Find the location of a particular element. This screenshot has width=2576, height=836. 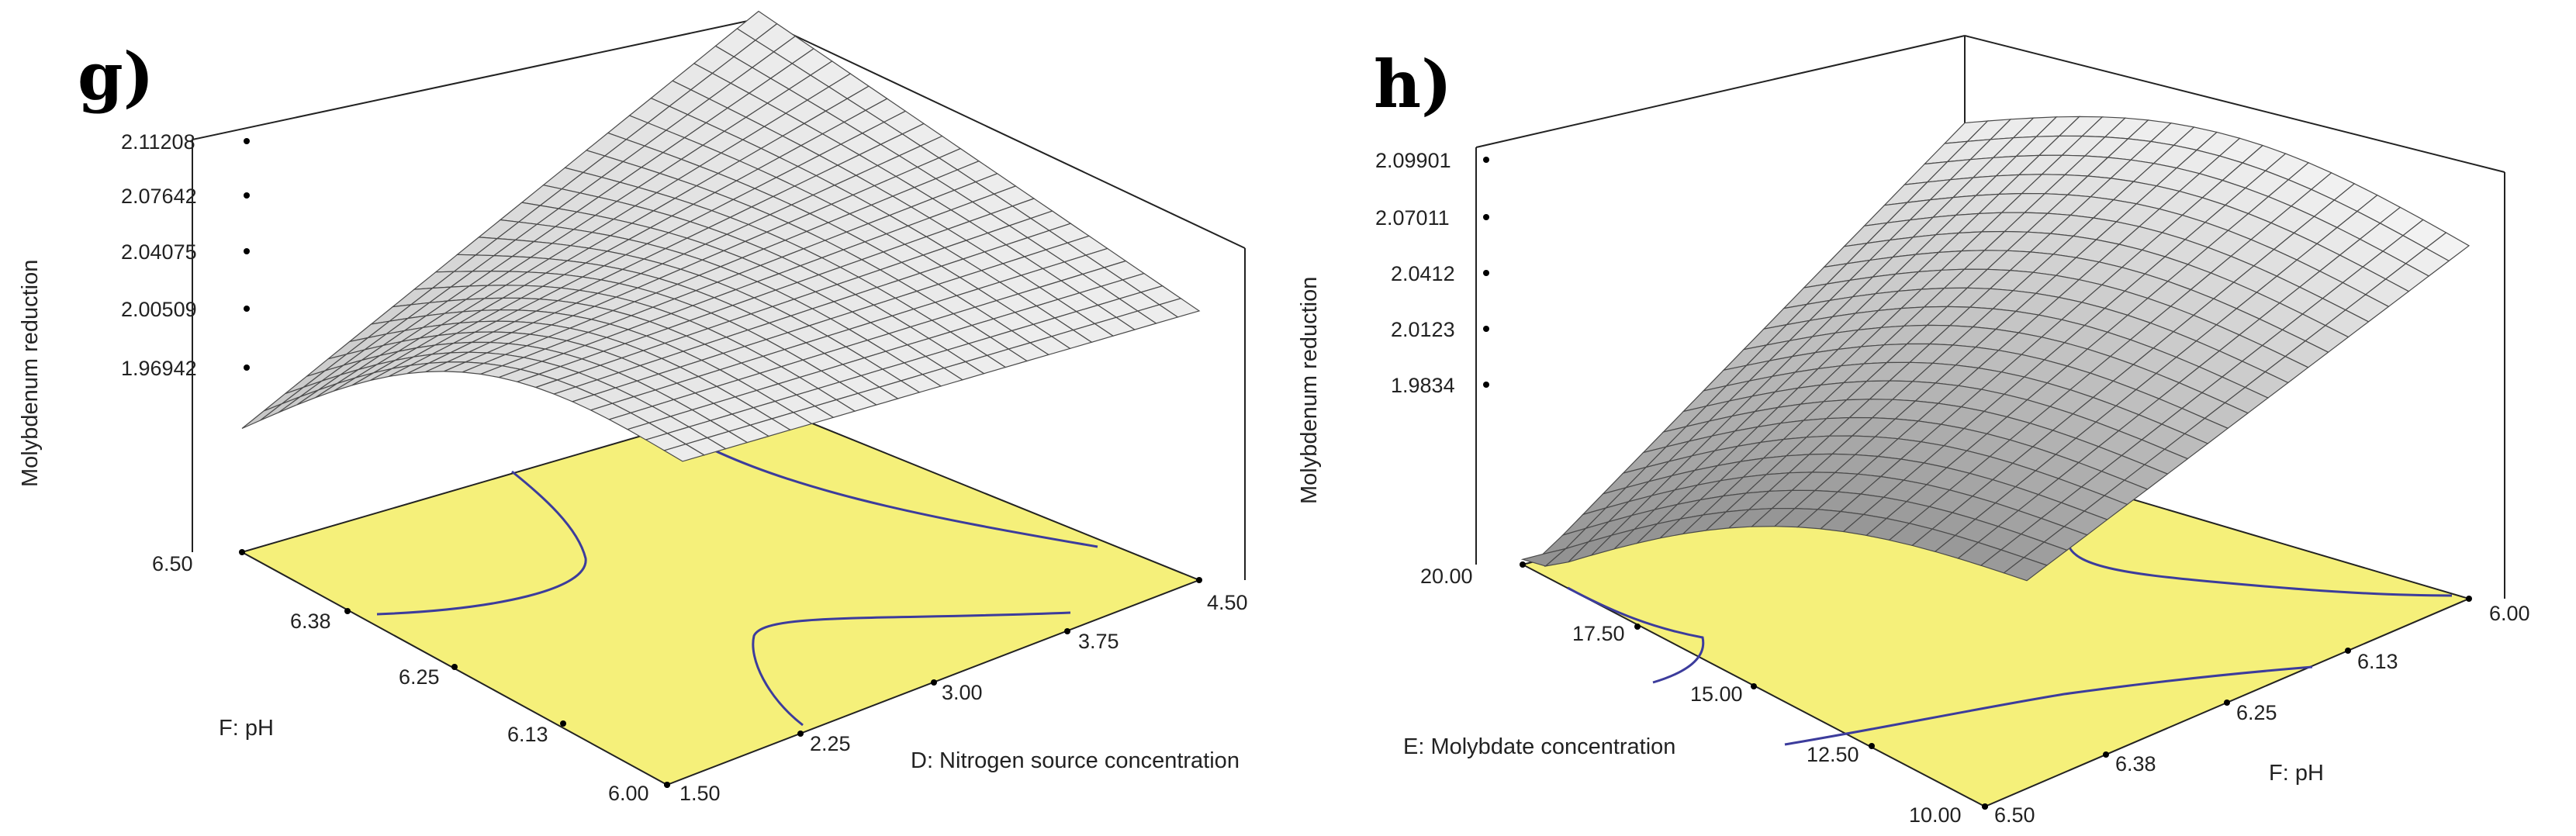

x-ticks-h: 6.50 6.38 6.25 6.13 6.00 is located at coordinates (2256, 711).